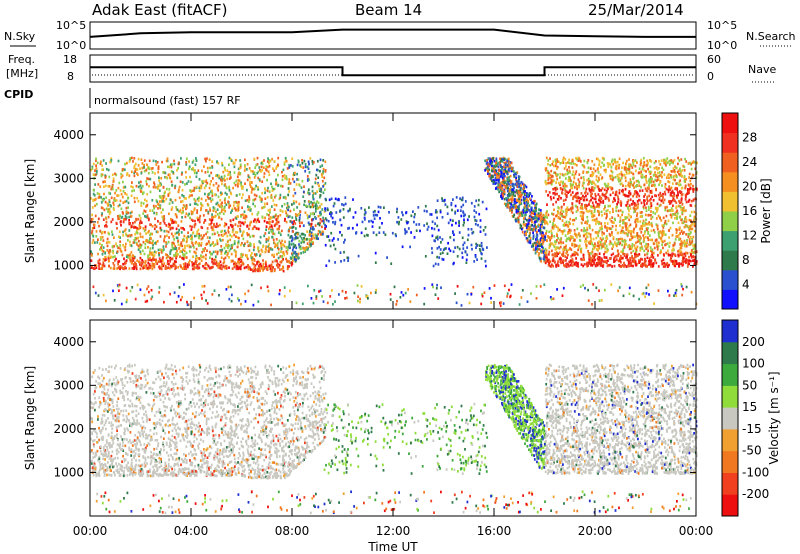  What do you see at coordinates (745, 418) in the screenshot?
I see `velocity-colorbar: 200 100 50 15 -15 -50 -100 -200` at bounding box center [745, 418].